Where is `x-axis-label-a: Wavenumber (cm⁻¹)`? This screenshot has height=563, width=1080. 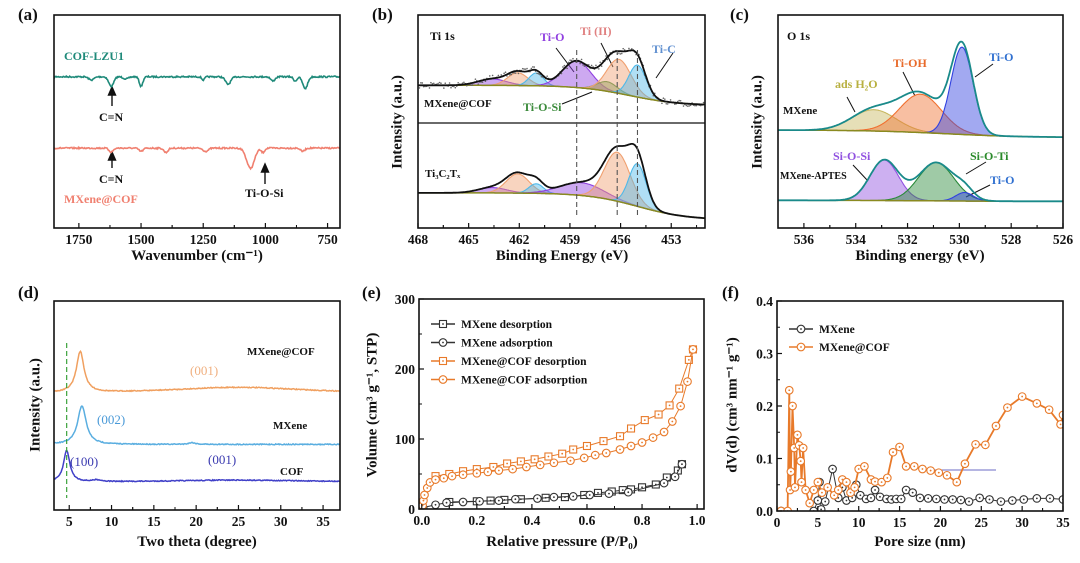 x-axis-label-a: Wavenumber (cm⁻¹) is located at coordinates (197, 256).